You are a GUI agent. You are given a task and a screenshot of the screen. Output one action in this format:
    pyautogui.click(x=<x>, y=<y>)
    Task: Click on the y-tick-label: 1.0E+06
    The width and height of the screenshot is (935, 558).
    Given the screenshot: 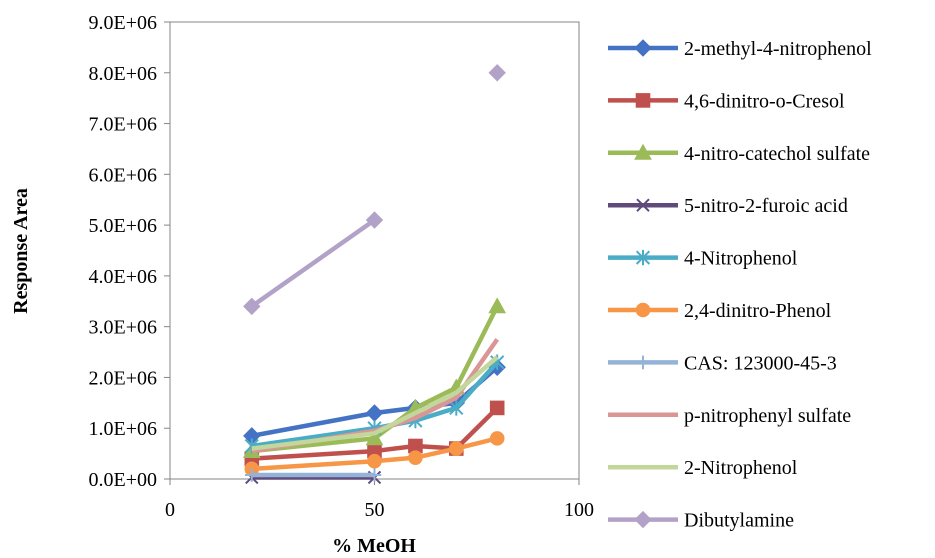 What is the action you would take?
    pyautogui.click(x=123, y=429)
    